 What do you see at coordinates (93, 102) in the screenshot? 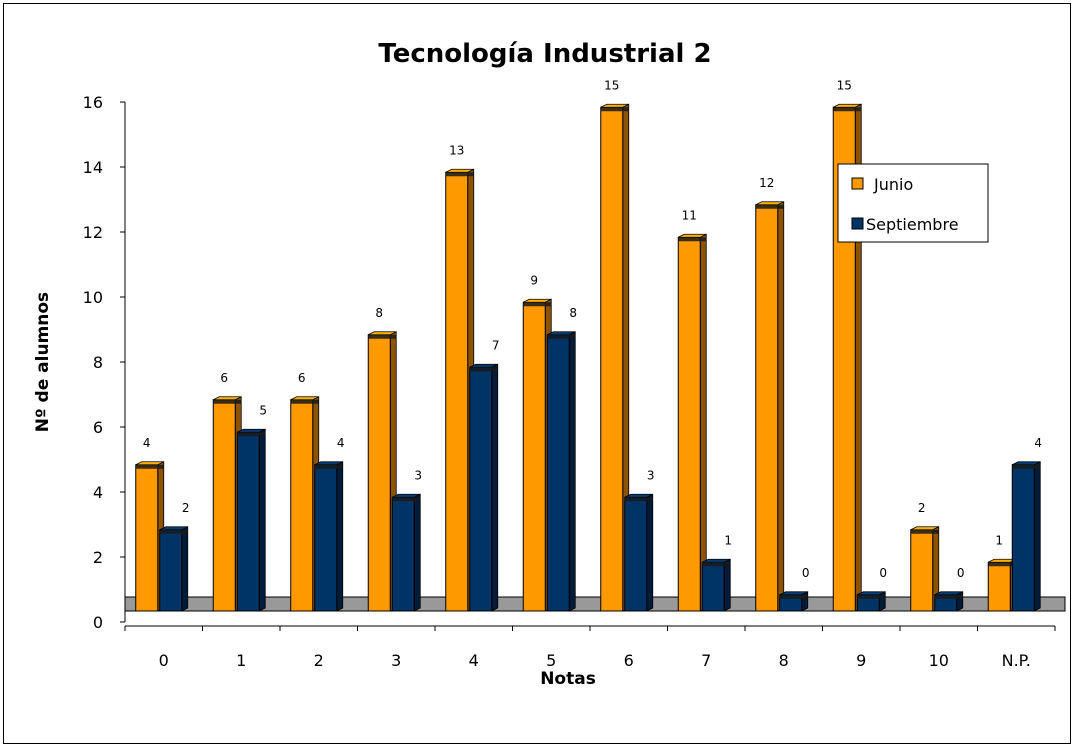
I see `y-tick-label: 16` at bounding box center [93, 102].